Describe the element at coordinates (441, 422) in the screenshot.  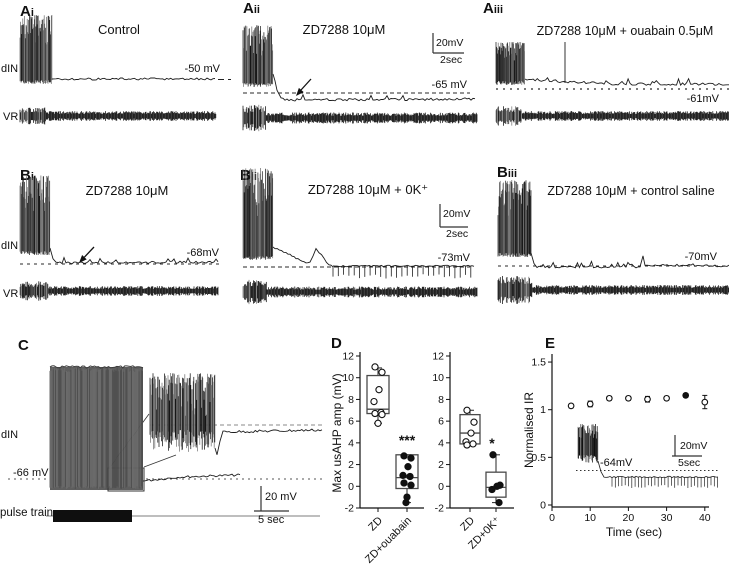
I see `y-tick-label: 6` at that location.